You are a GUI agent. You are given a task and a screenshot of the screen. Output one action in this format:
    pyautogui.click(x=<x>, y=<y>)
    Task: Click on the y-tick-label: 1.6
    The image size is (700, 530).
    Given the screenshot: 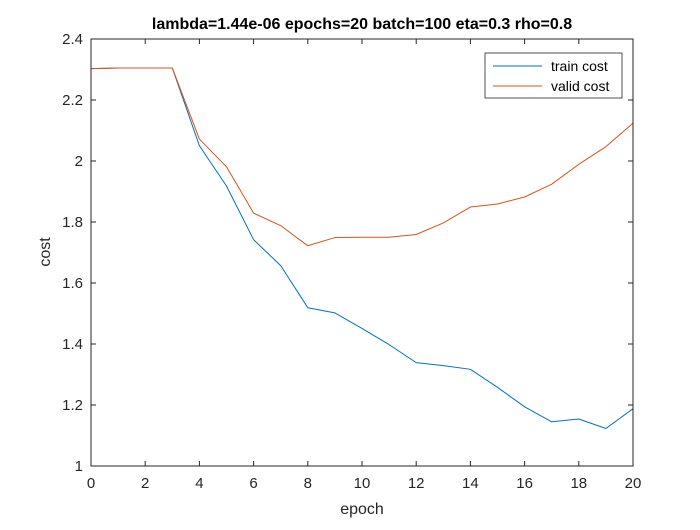 What is the action you would take?
    pyautogui.click(x=72, y=283)
    